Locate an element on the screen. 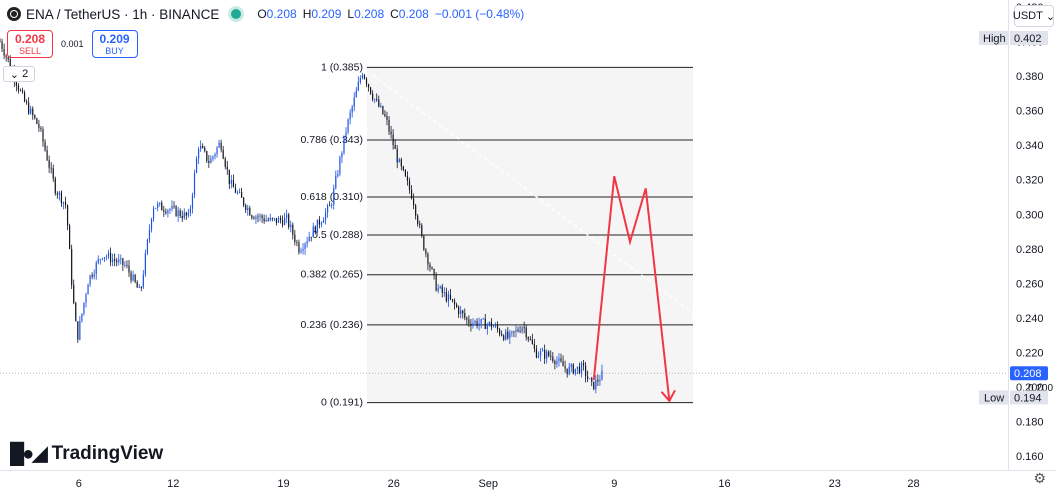  chevron-down-icon: ⌄ is located at coordinates (1050, 16).